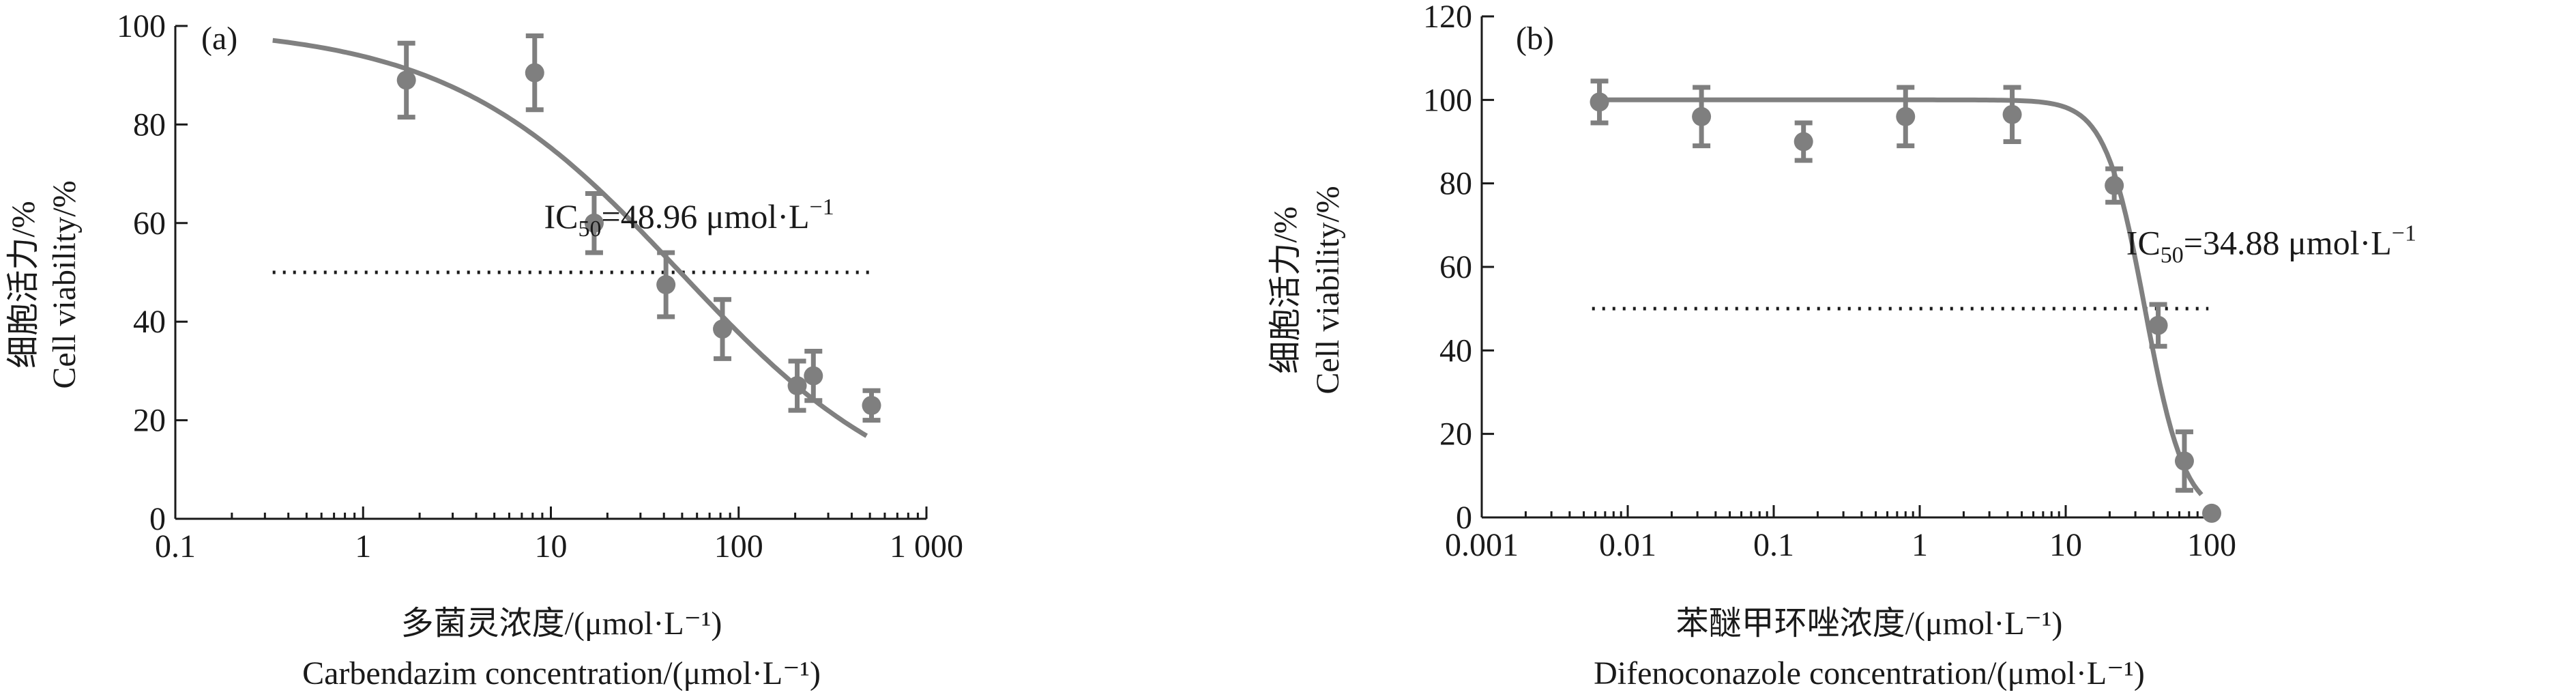  I want to click on panel-b-y-axis-label-en: Cell viability/%, so click(1328, 290).